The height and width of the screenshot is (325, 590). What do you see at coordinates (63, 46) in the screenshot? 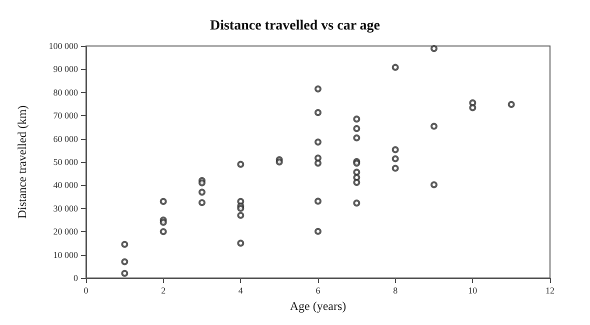
I see `y-tick-label: 100 000` at bounding box center [63, 46].